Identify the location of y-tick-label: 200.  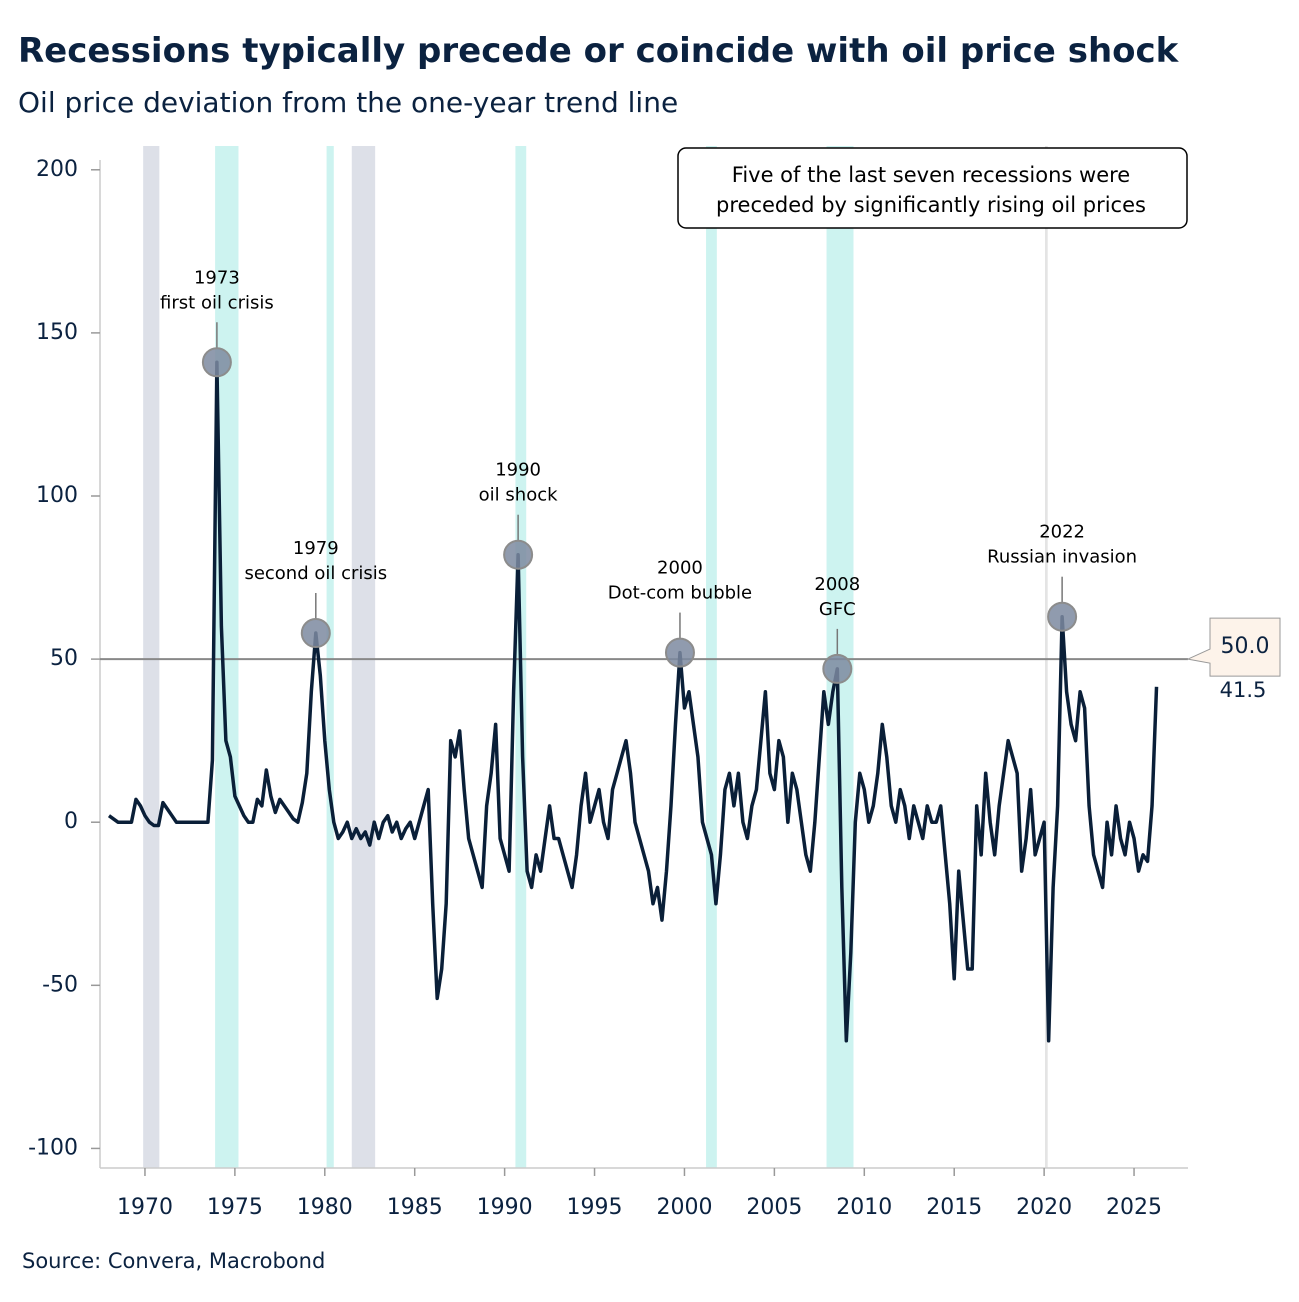
(57, 169).